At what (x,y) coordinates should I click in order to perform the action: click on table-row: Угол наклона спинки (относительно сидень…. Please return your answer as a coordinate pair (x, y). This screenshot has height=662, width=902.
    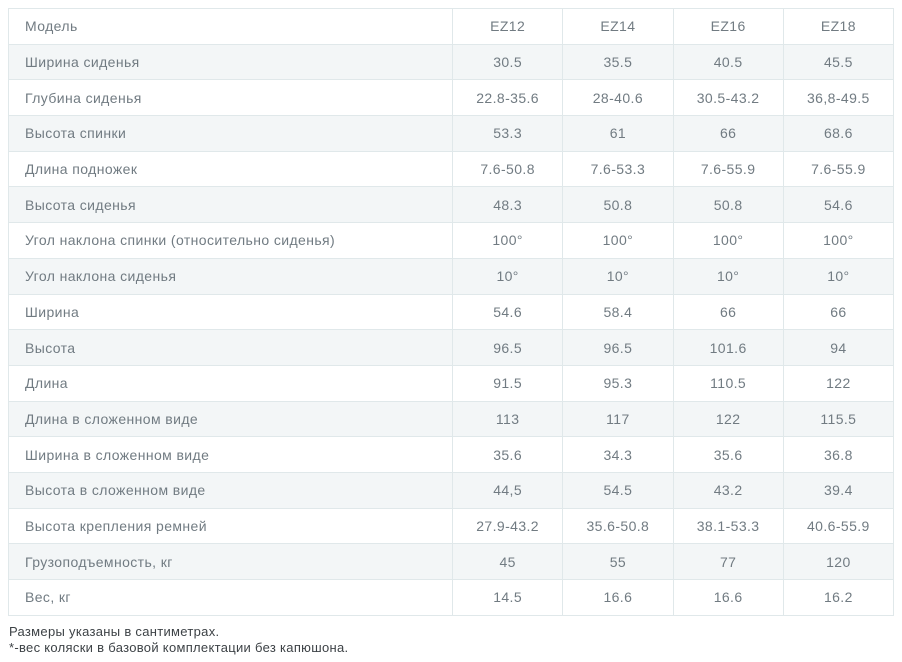
    Looking at the image, I should click on (451, 240).